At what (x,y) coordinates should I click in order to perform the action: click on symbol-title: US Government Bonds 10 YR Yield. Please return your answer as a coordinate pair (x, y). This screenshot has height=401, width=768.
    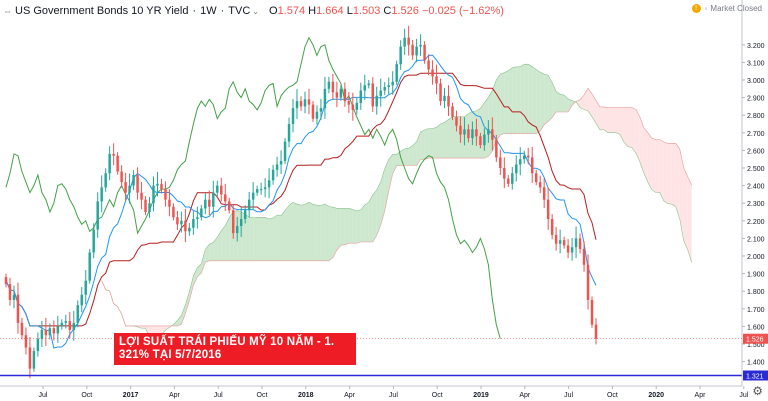
    Looking at the image, I should click on (102, 11).